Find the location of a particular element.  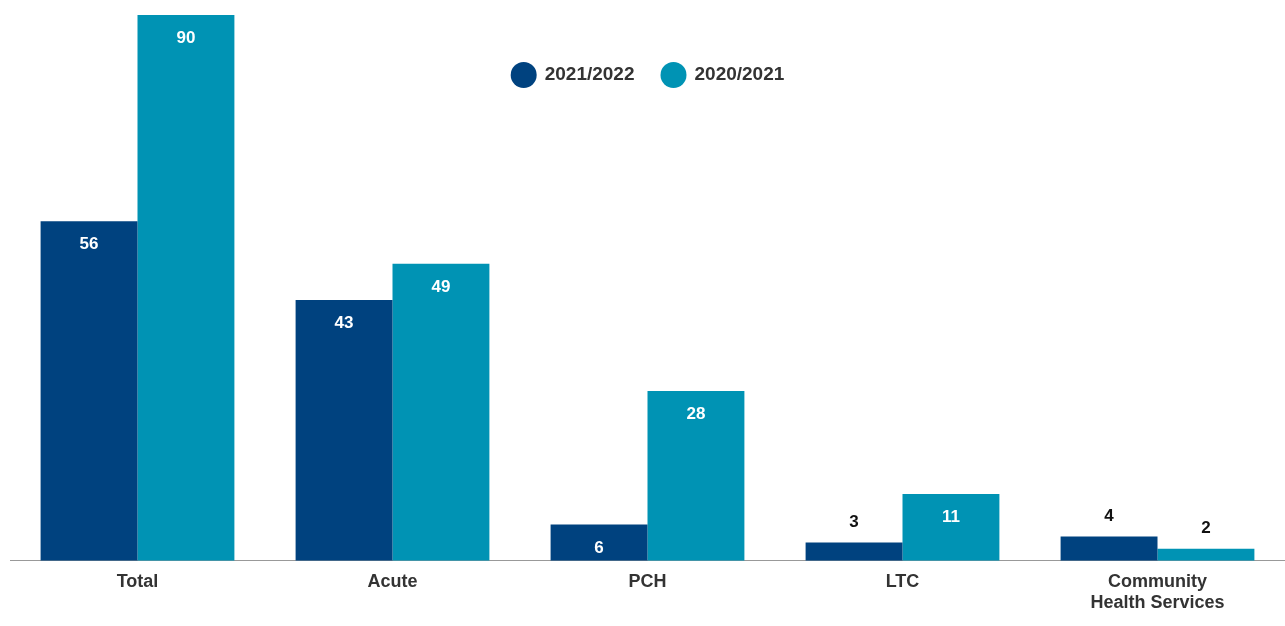

data-label: 49 is located at coordinates (441, 286).